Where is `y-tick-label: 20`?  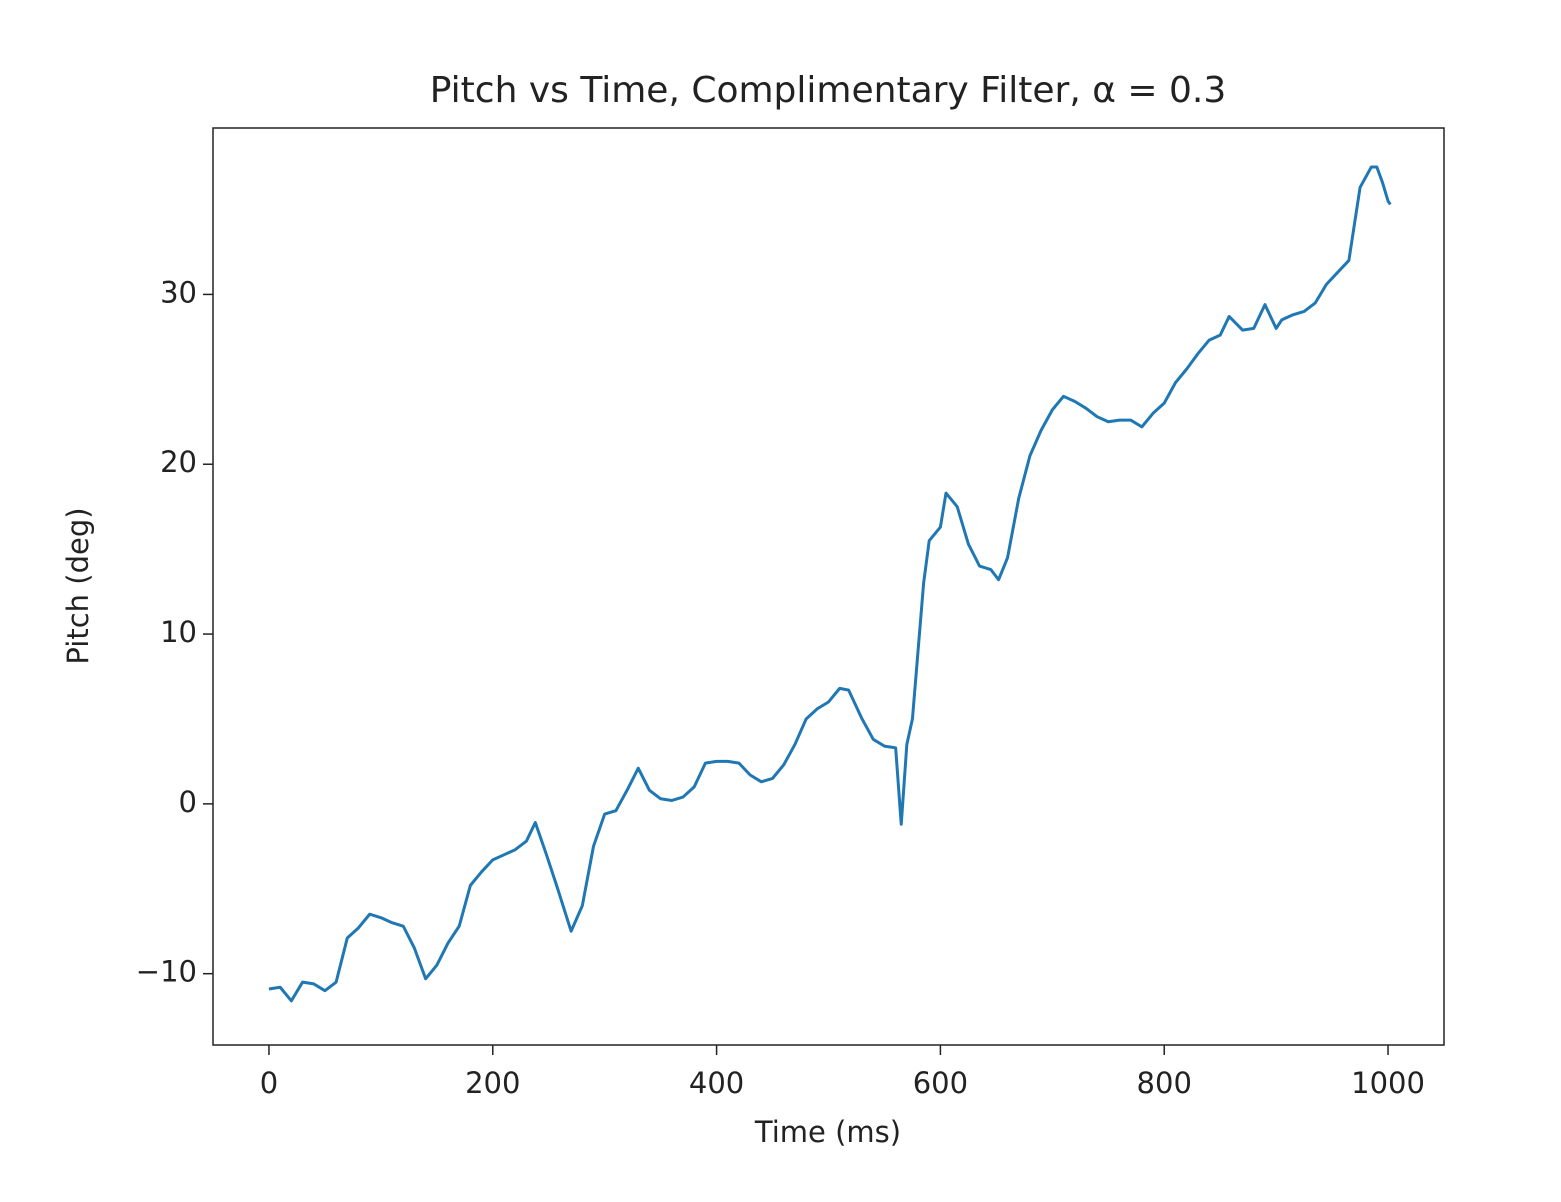
y-tick-label: 20 is located at coordinates (178, 462).